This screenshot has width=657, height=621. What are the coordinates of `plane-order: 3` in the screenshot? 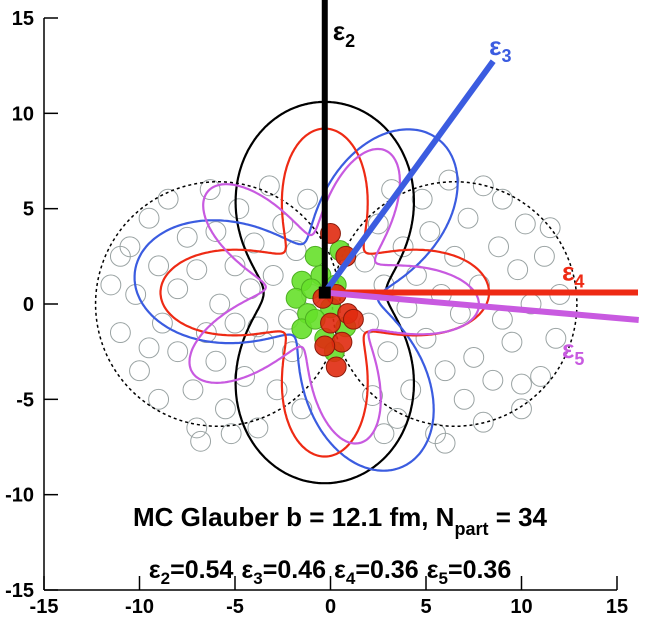 It's located at (507, 56).